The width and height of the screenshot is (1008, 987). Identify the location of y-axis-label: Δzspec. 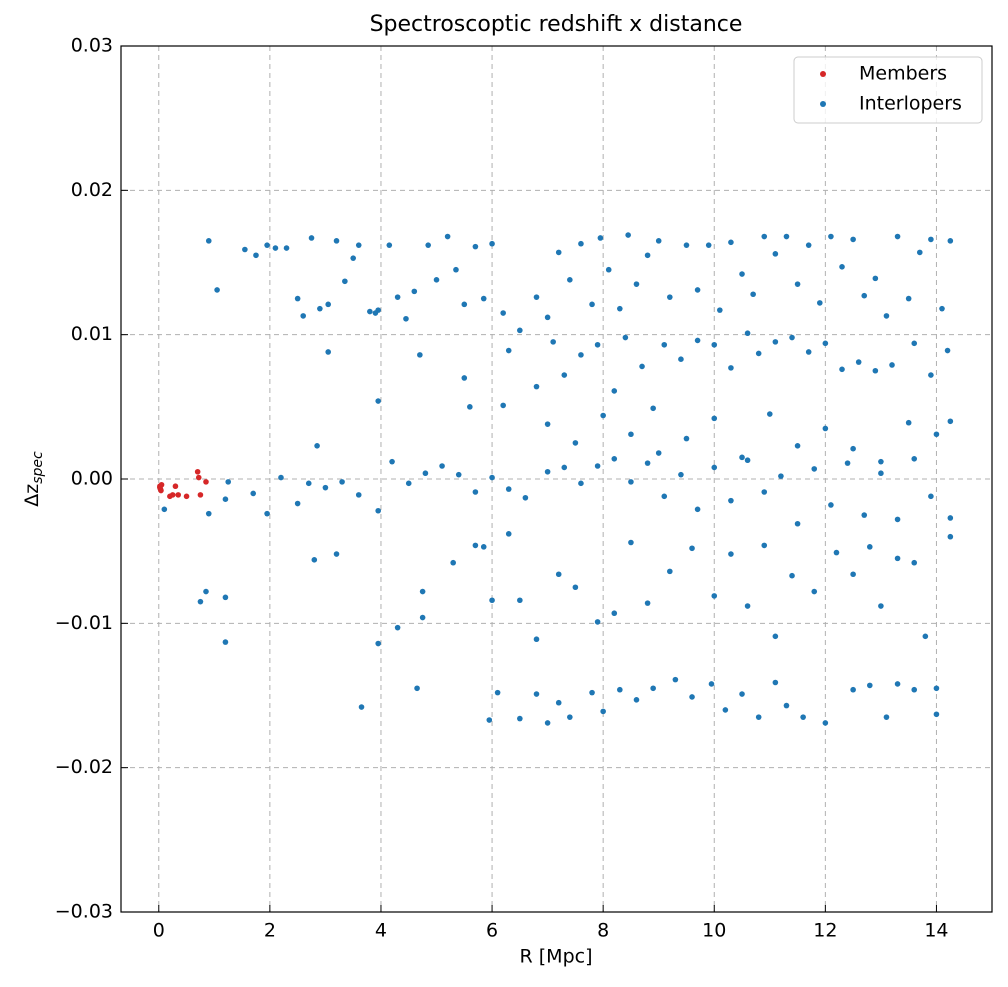
(34, 479).